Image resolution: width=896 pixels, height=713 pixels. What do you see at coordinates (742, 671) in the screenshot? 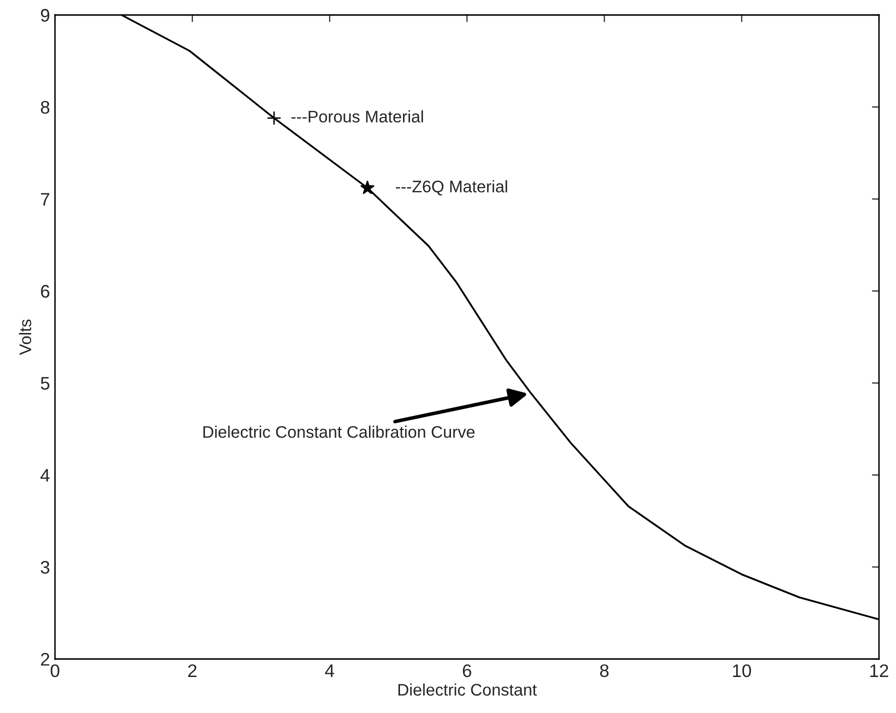
I see `x-tick-label: 10` at bounding box center [742, 671].